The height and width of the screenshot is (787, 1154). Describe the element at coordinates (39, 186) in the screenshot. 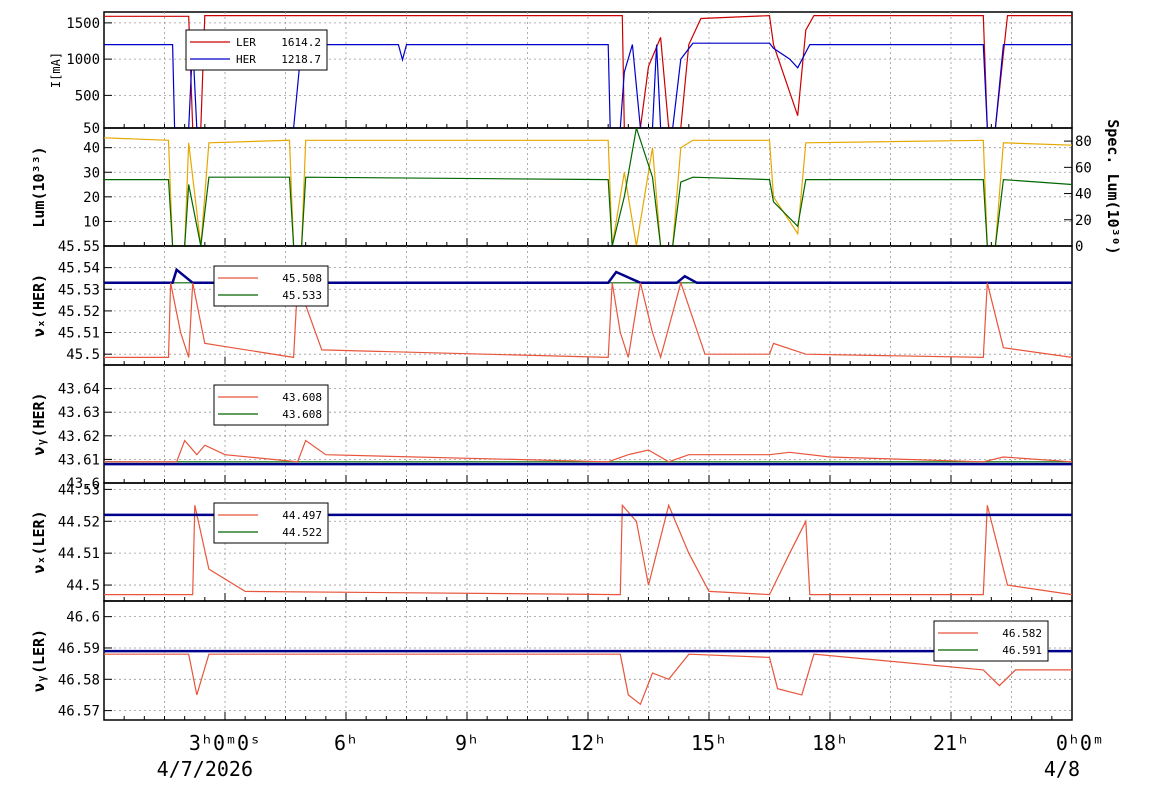

I see `y-axis-label: Lum(10³³)` at that location.